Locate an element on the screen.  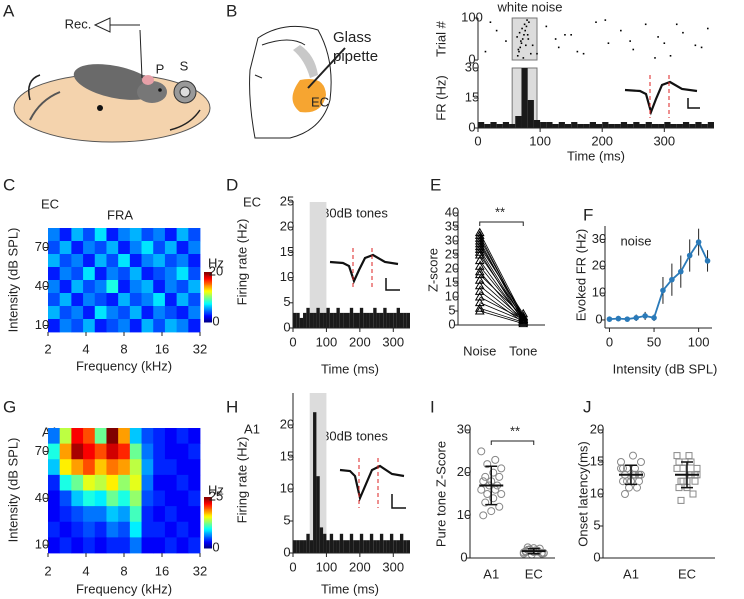
chart-title: white noise is located at coordinates (529, 7).